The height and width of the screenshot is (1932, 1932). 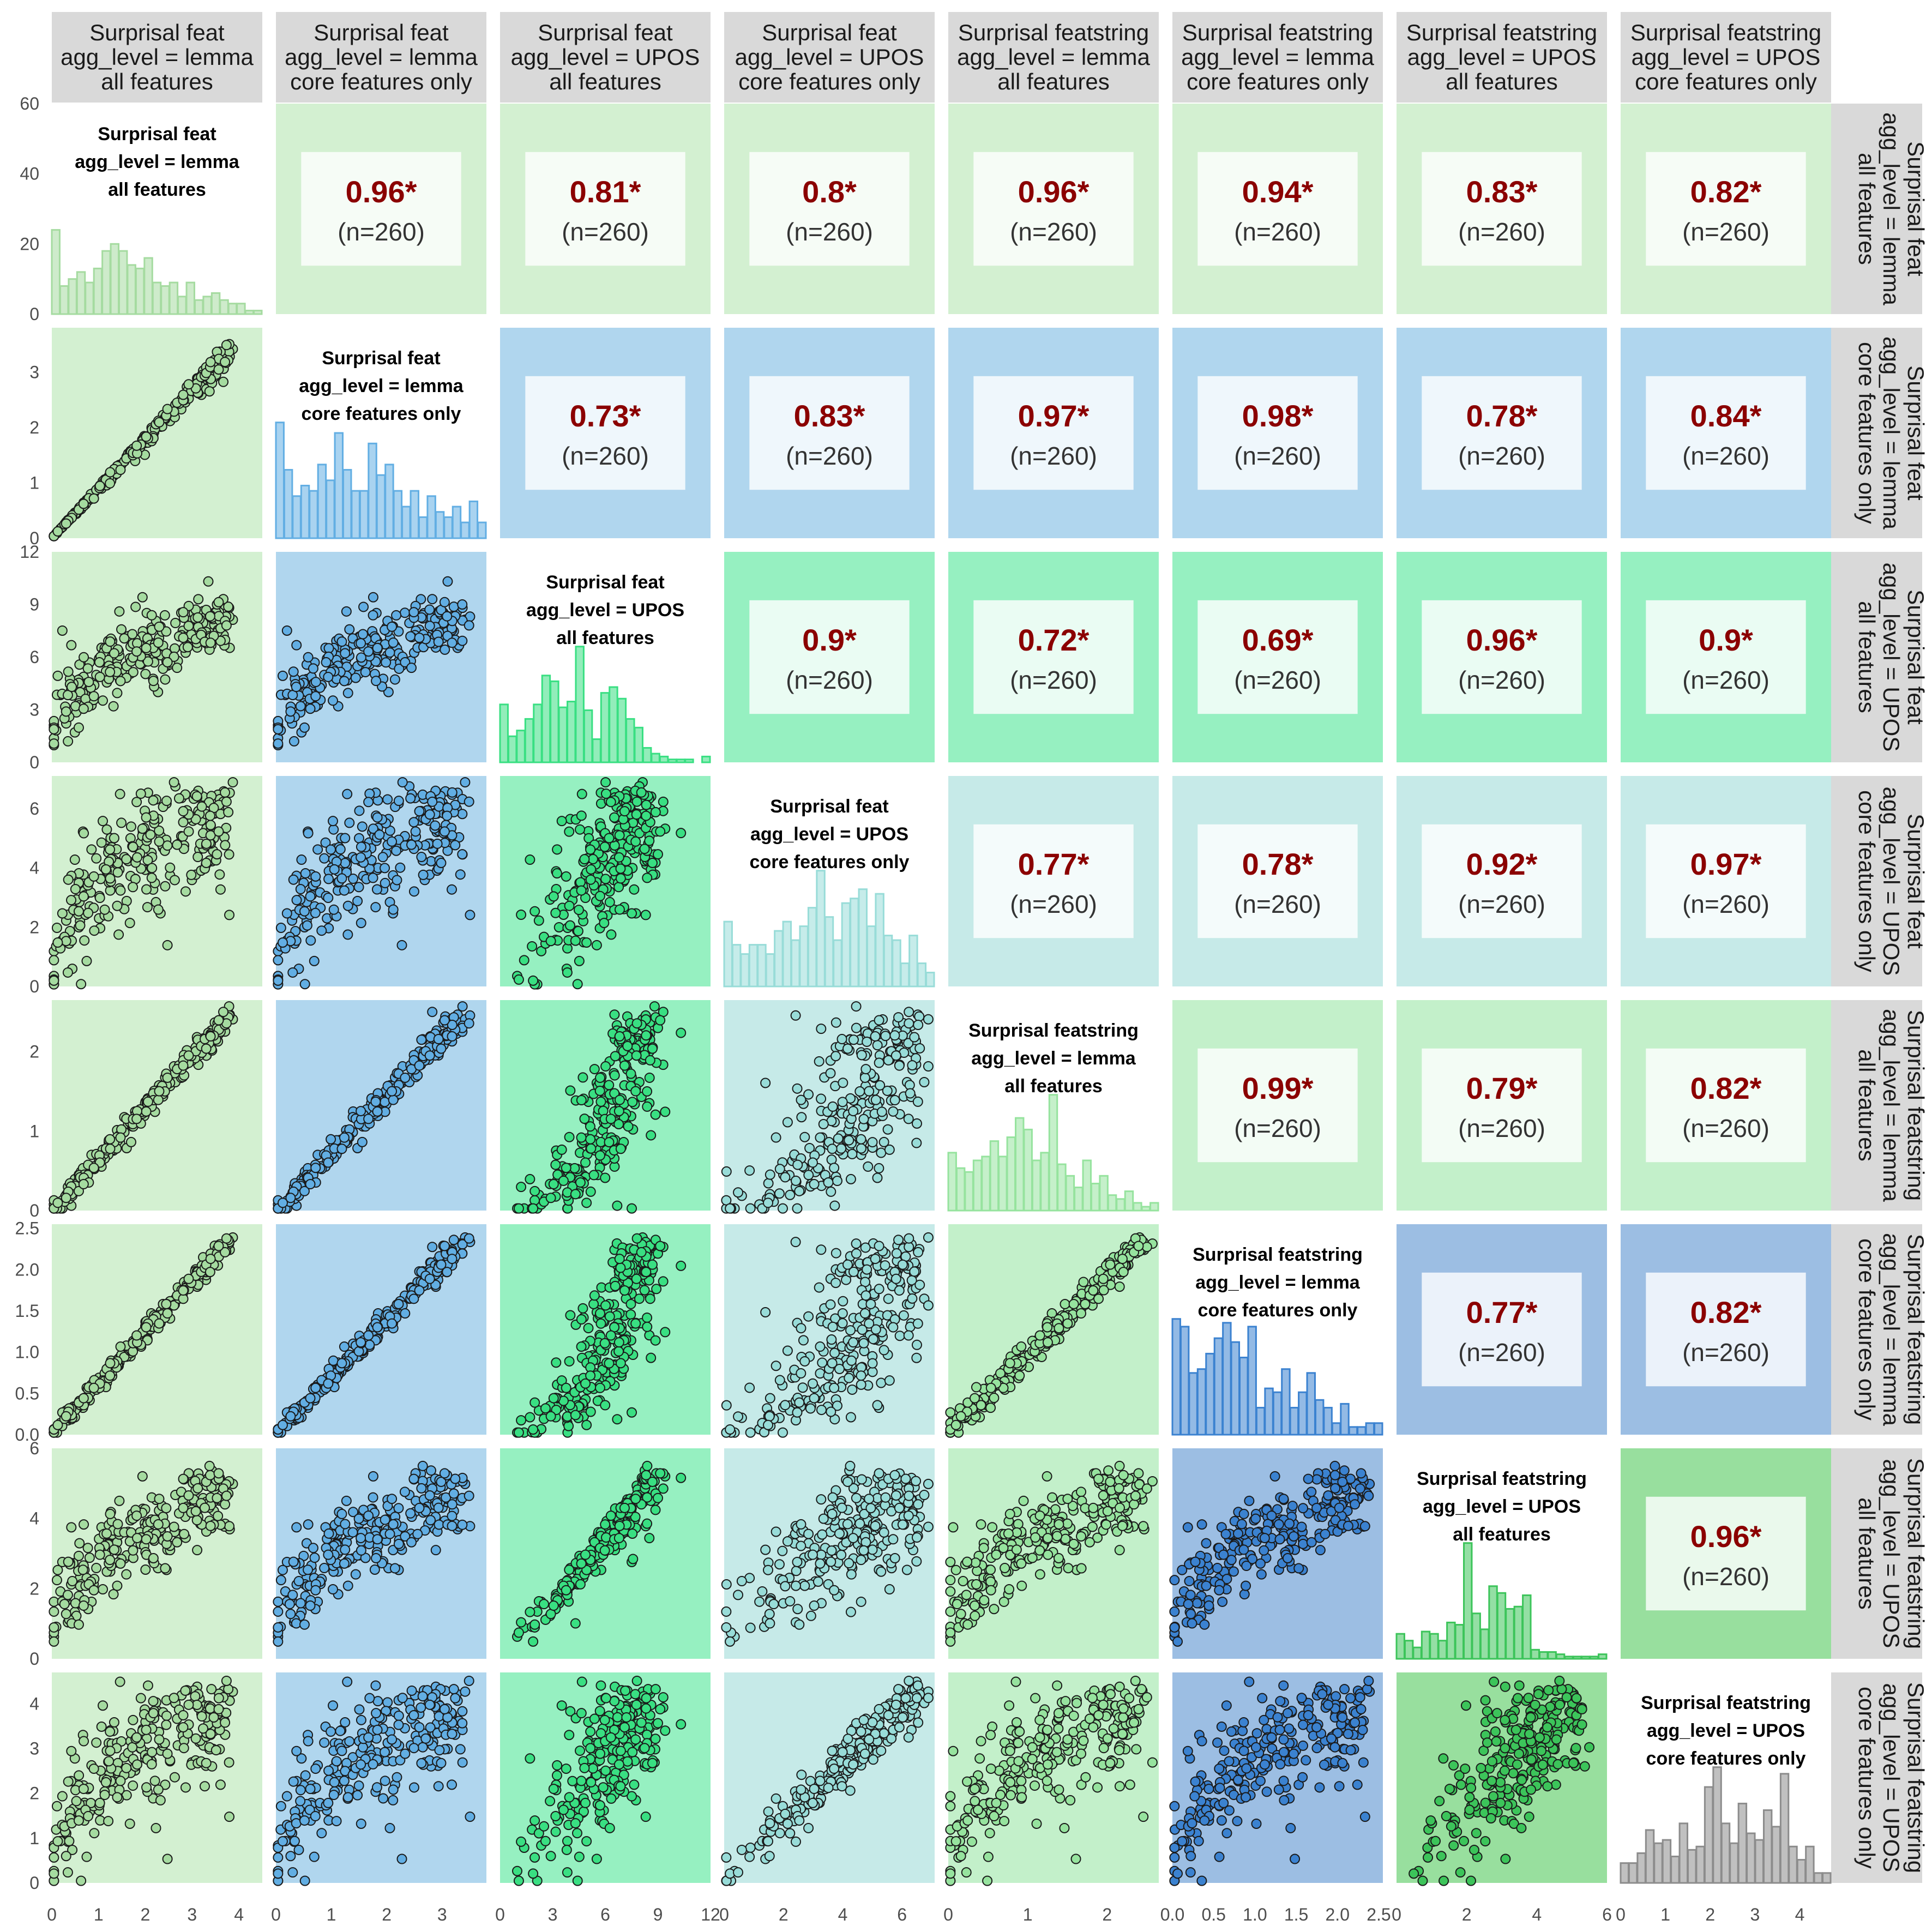 I want to click on diagonal-label: Surprisal feat, so click(x=381, y=358).